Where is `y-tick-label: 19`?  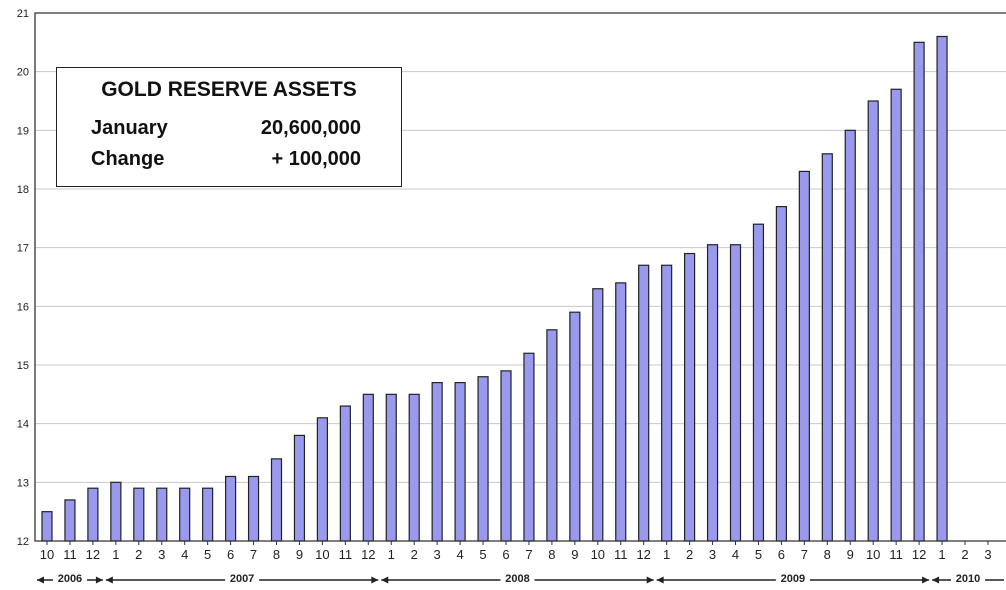 y-tick-label: 19 is located at coordinates (23, 131).